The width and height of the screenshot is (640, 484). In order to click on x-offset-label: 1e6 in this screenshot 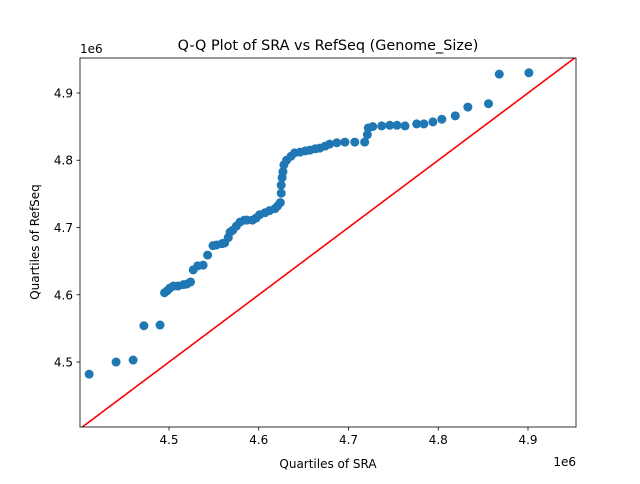, I will do `click(564, 462)`.